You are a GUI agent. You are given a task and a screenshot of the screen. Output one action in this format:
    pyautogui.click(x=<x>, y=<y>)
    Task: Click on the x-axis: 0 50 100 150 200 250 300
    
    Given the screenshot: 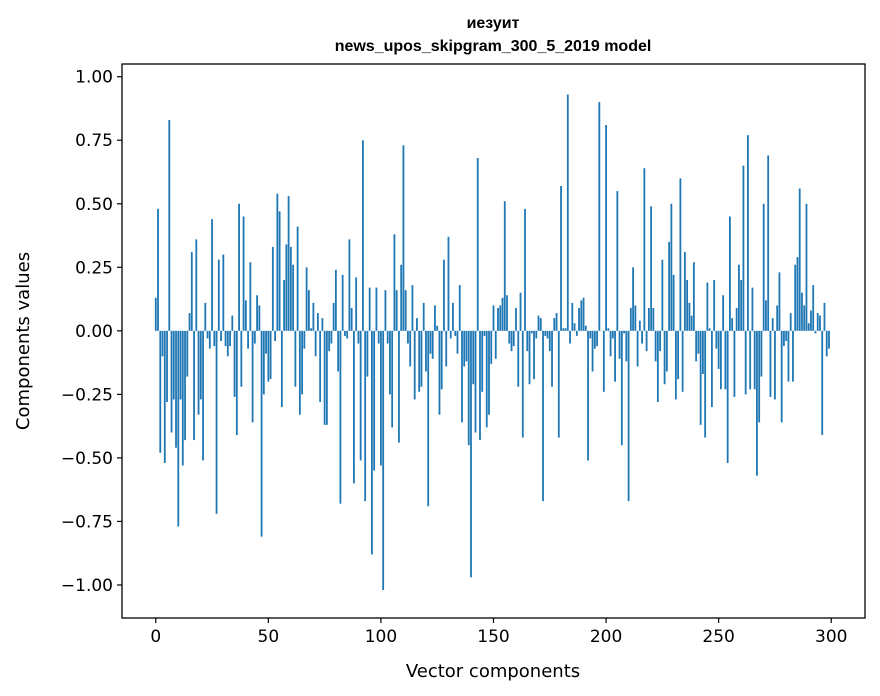 What is the action you would take?
    pyautogui.click(x=498, y=632)
    